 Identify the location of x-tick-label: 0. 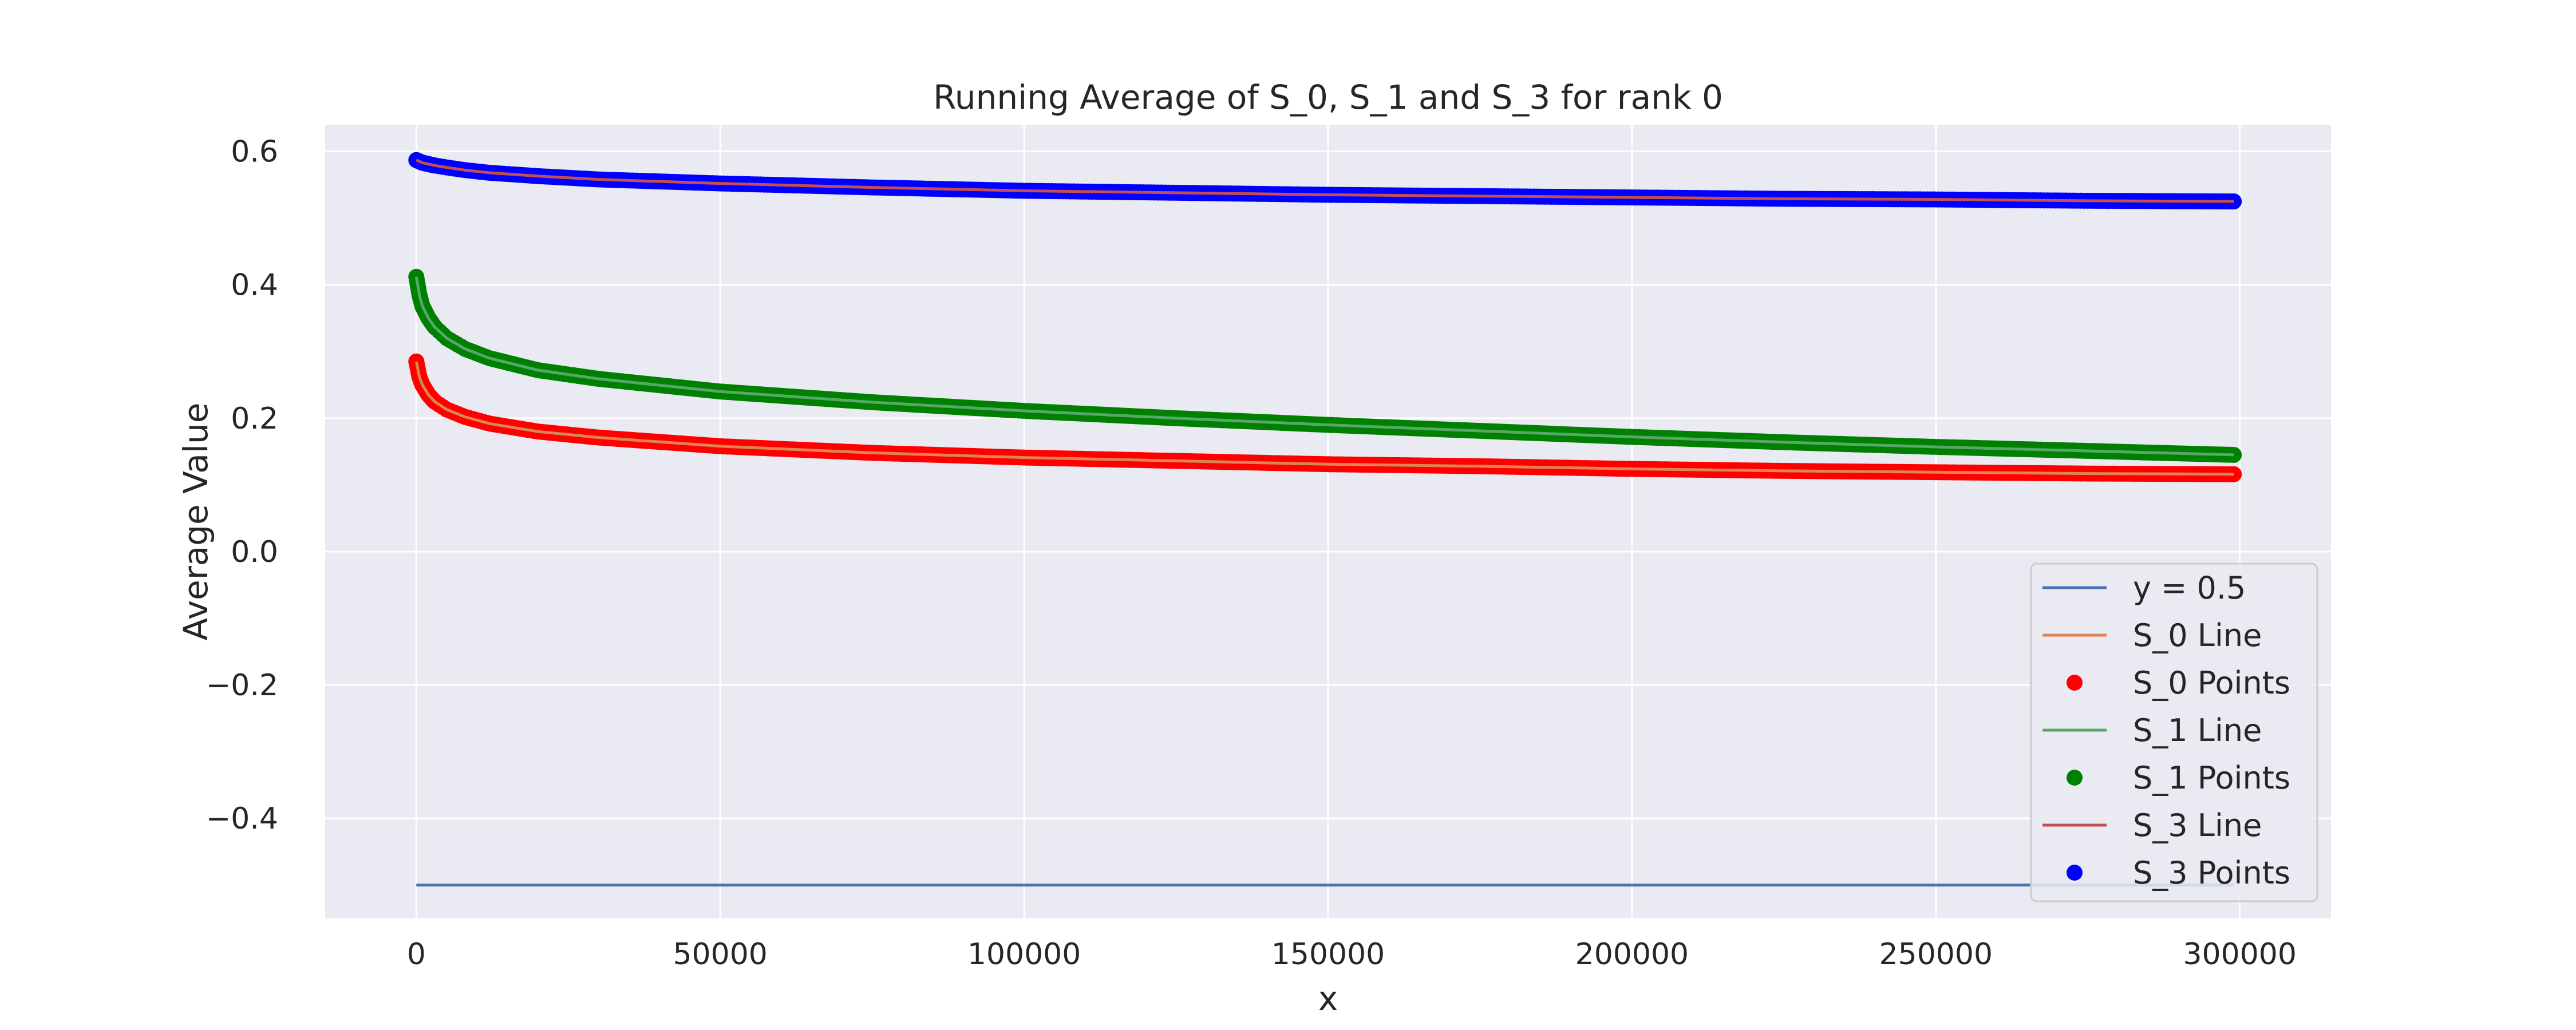
(416, 954).